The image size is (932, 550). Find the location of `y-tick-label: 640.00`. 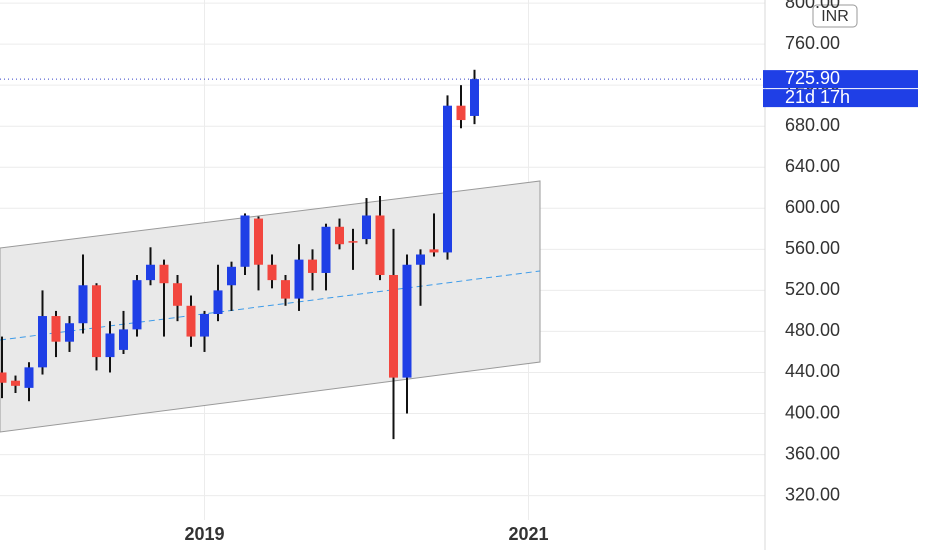

y-tick-label: 640.00 is located at coordinates (812, 166).